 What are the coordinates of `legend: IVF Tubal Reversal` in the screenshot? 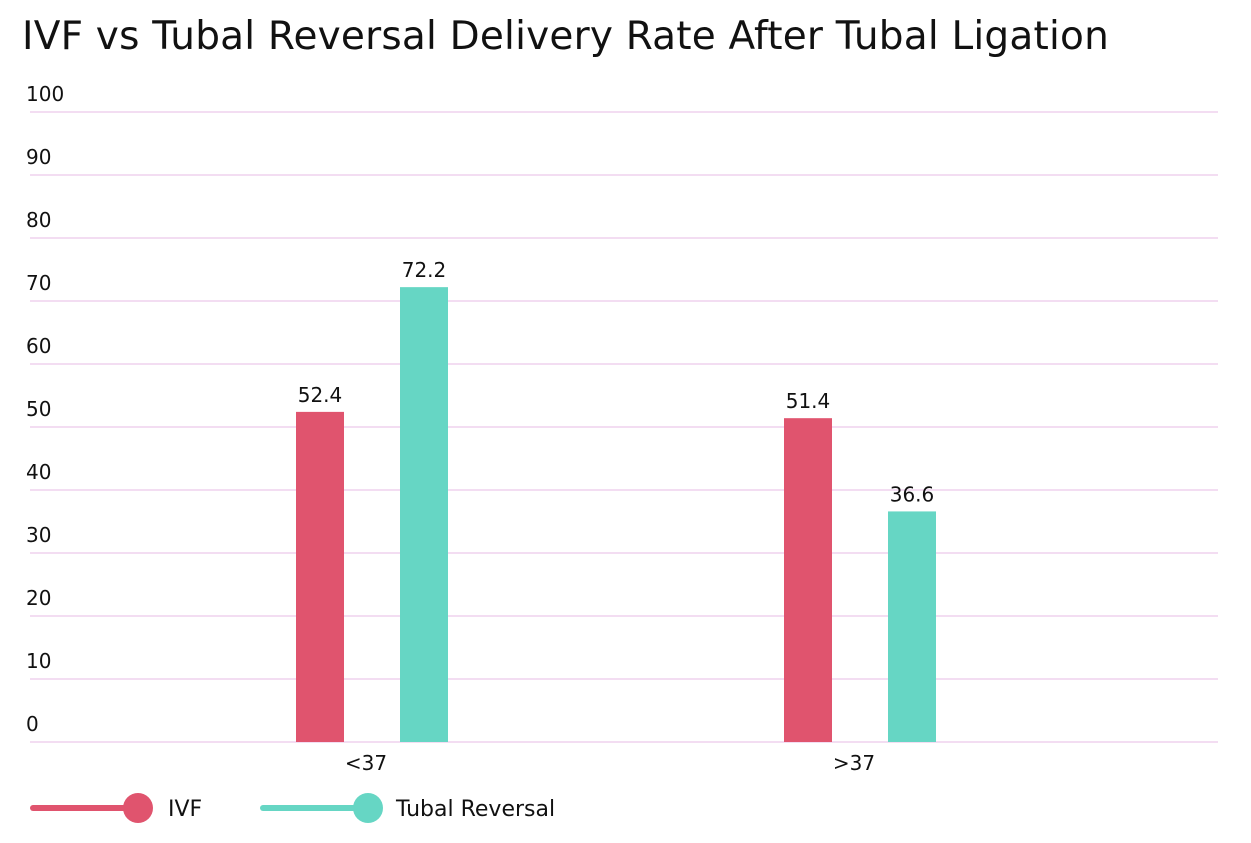 It's located at (292, 808).